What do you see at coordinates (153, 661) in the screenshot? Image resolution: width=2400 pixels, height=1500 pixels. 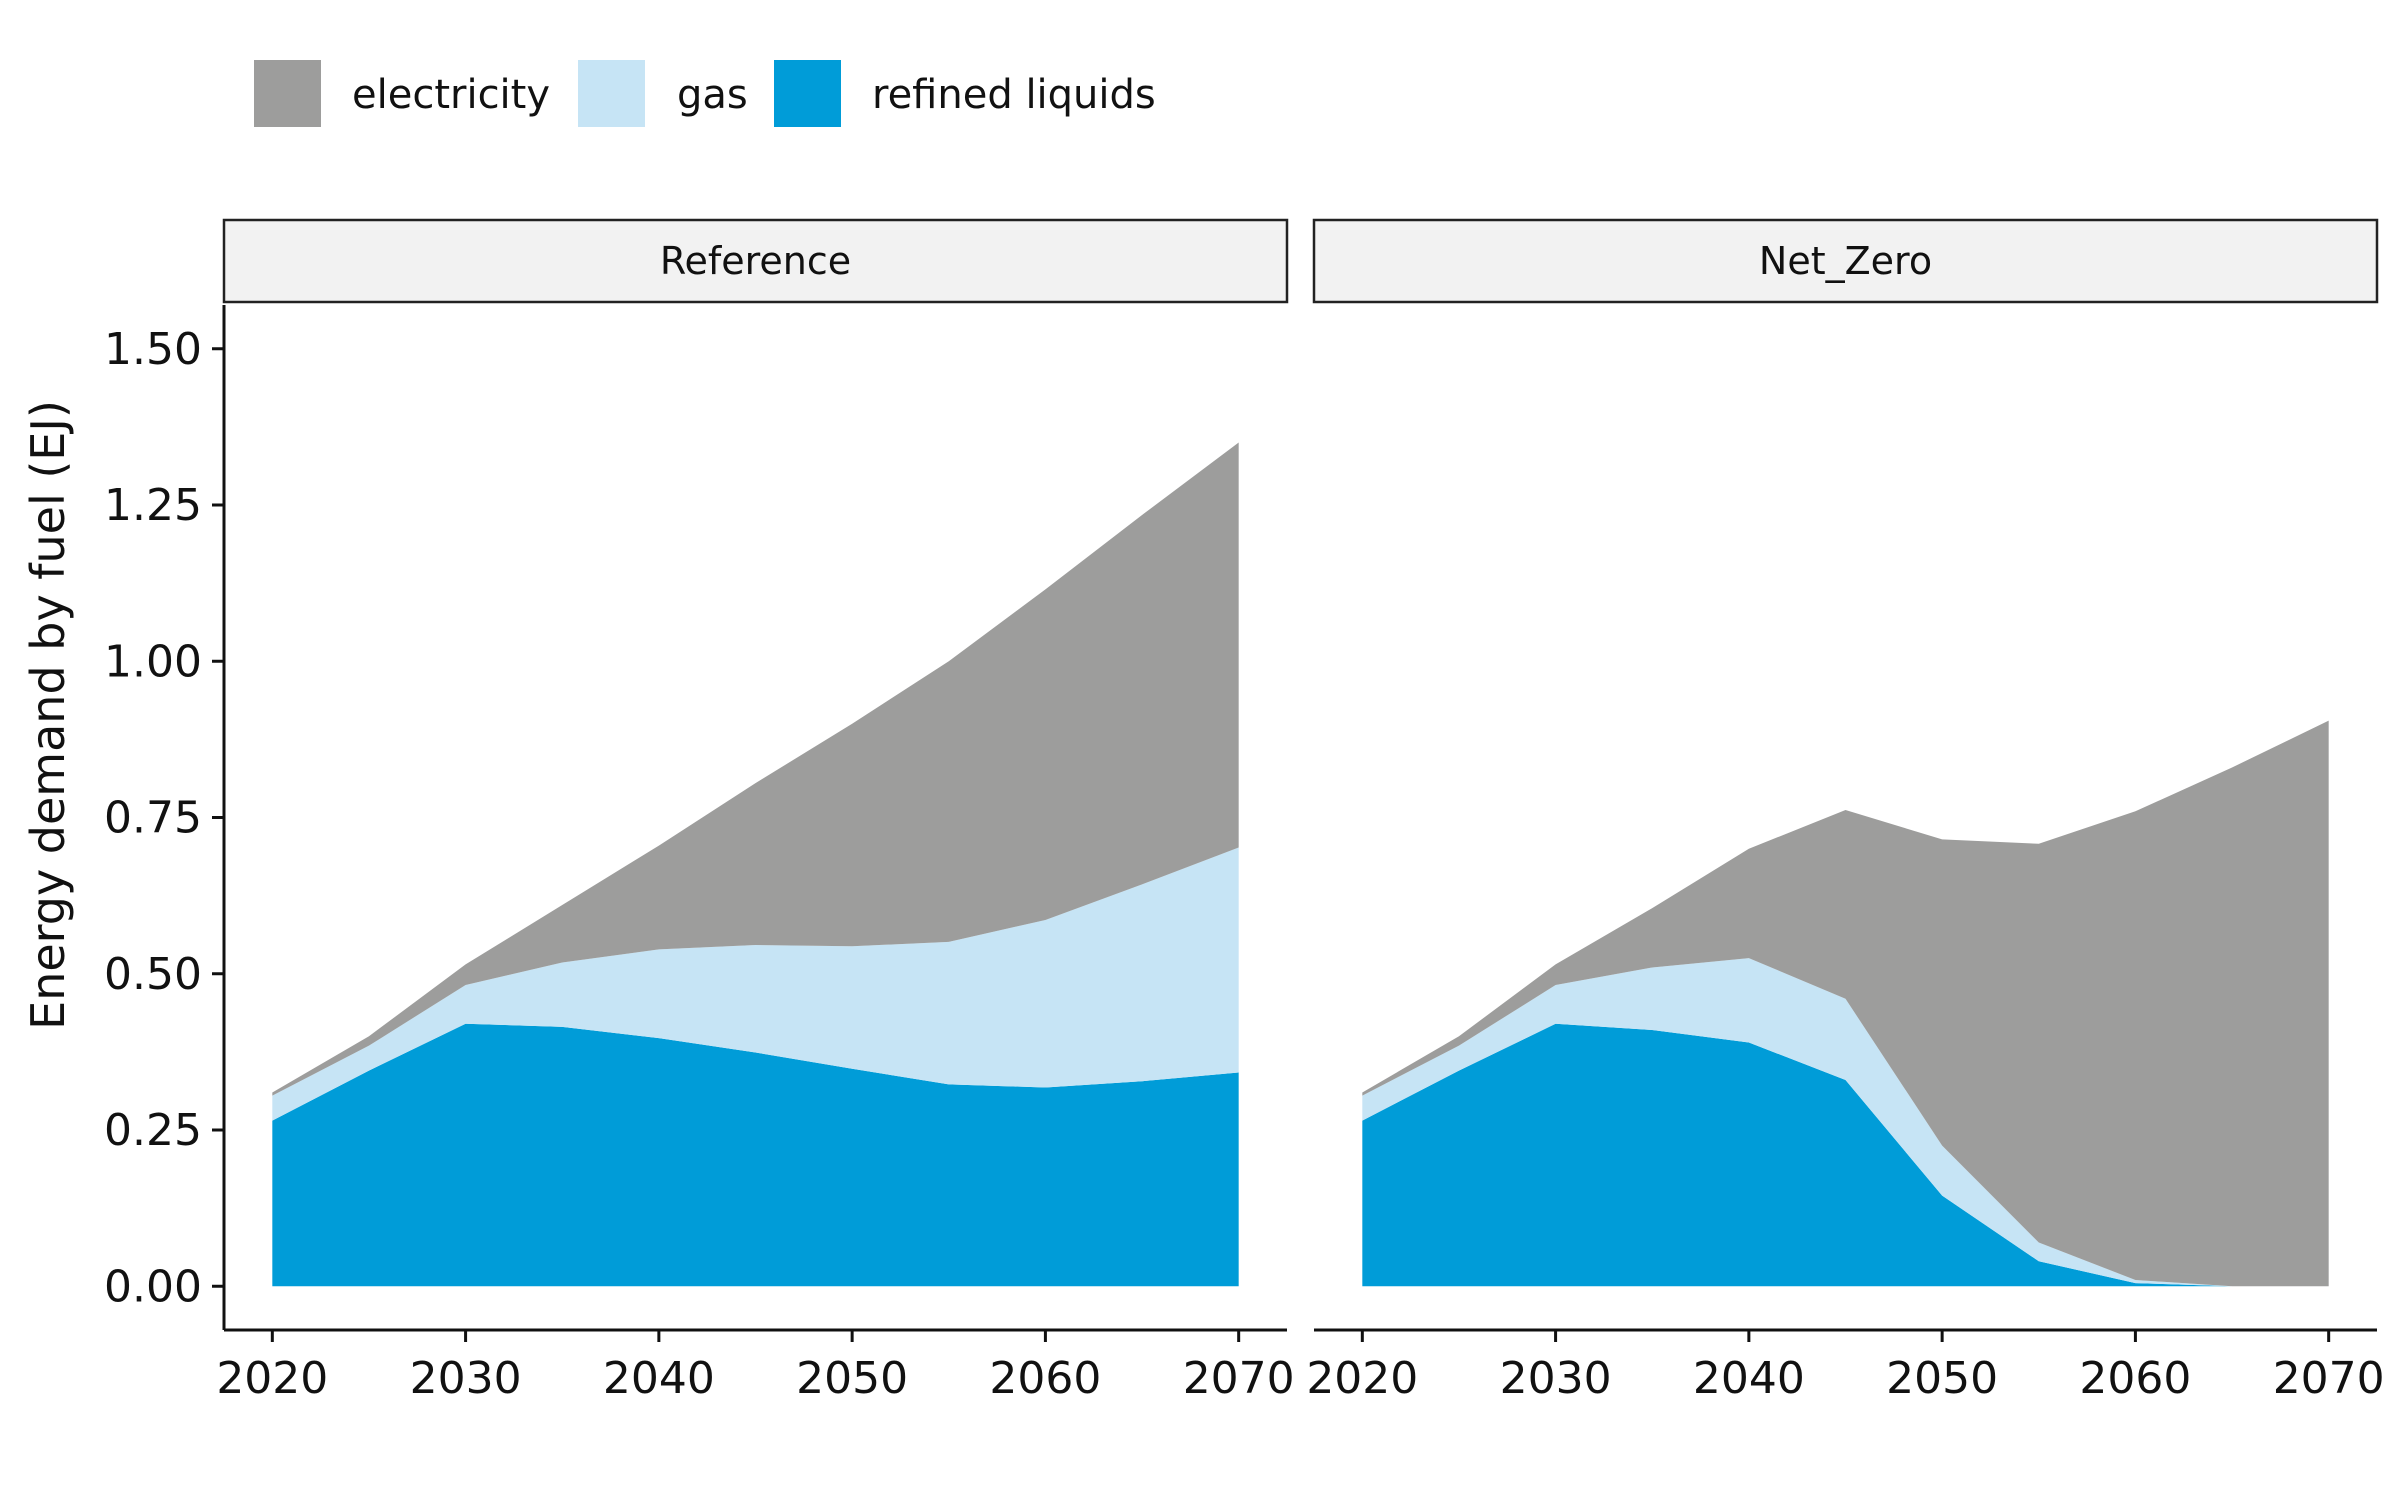 I see `y-tick-label-1-00: 1.00` at bounding box center [153, 661].